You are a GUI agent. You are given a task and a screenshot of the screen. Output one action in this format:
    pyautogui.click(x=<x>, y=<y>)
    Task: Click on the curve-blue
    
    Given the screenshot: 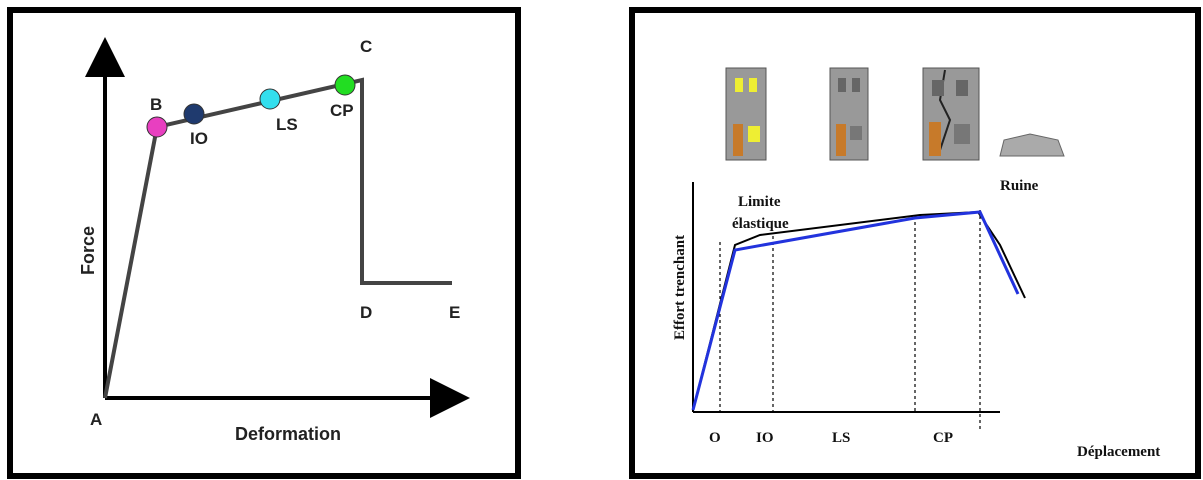 What is the action you would take?
    pyautogui.click(x=855, y=310)
    